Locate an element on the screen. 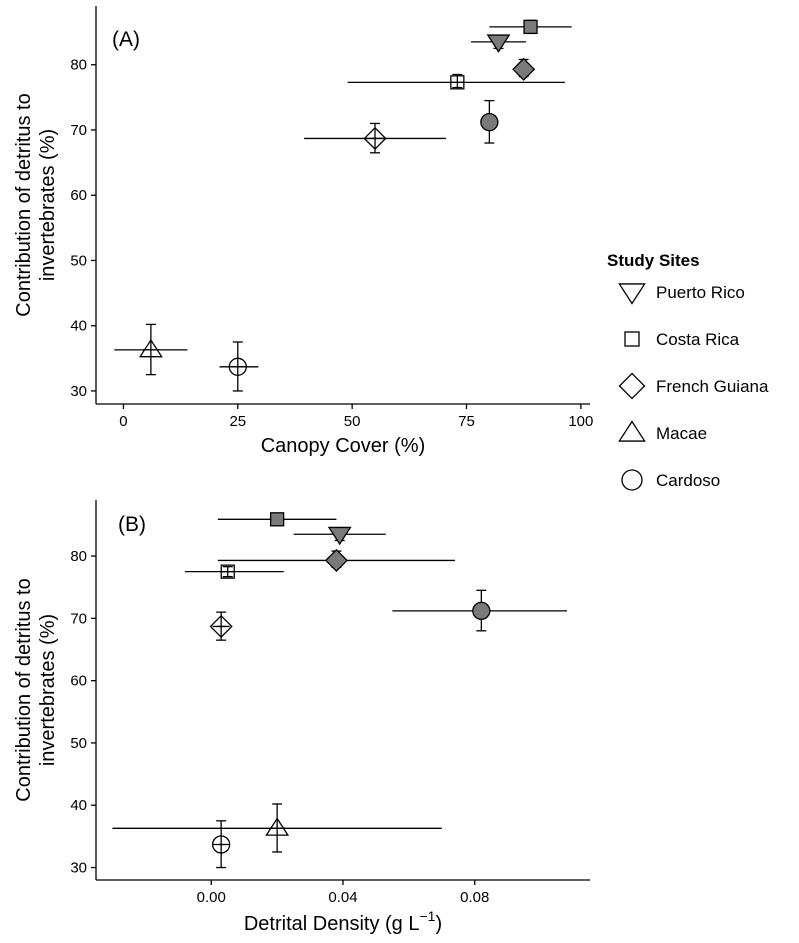 This screenshot has height=943, width=799. legend-item-label: Cardoso is located at coordinates (688, 480).